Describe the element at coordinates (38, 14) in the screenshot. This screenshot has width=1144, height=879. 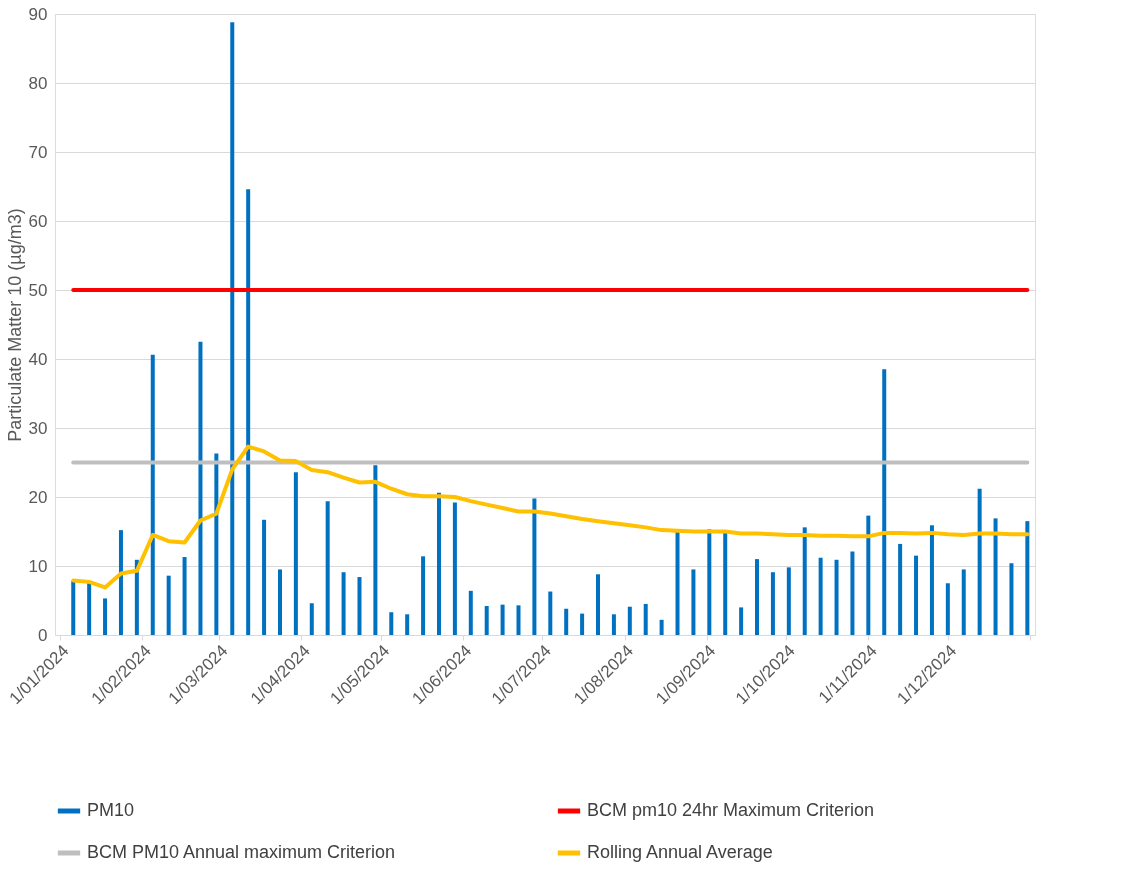
I see `y-tick-label: 90` at that location.